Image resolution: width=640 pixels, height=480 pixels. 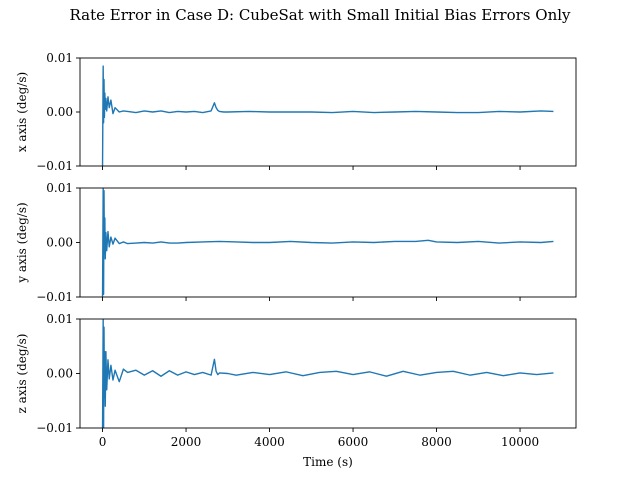 What do you see at coordinates (436, 442) in the screenshot?
I see `x-tick-label: 8000` at bounding box center [436, 442].